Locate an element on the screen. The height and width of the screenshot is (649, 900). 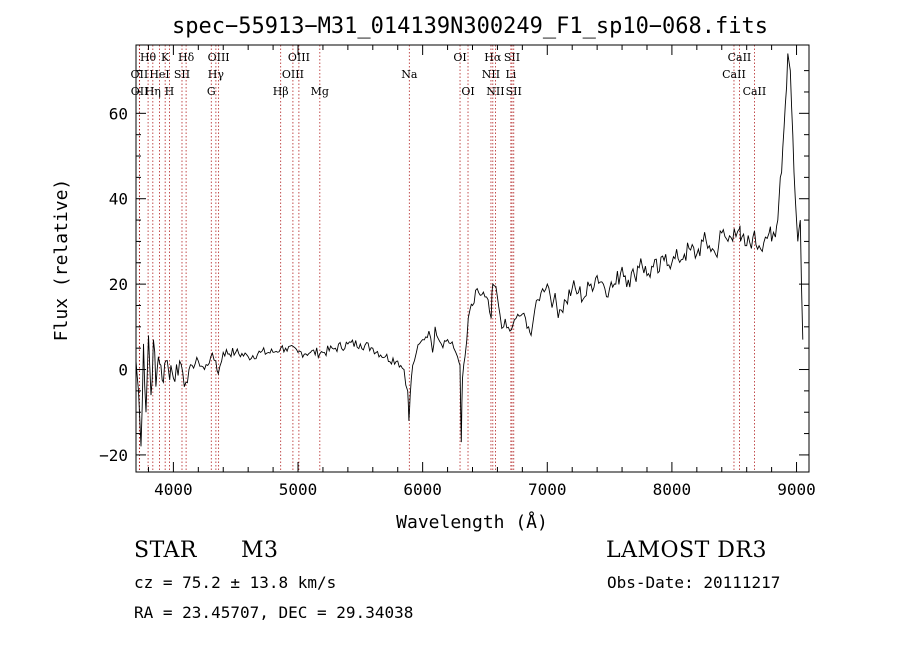
y-tick-label: 40 is located at coordinates (118, 199).